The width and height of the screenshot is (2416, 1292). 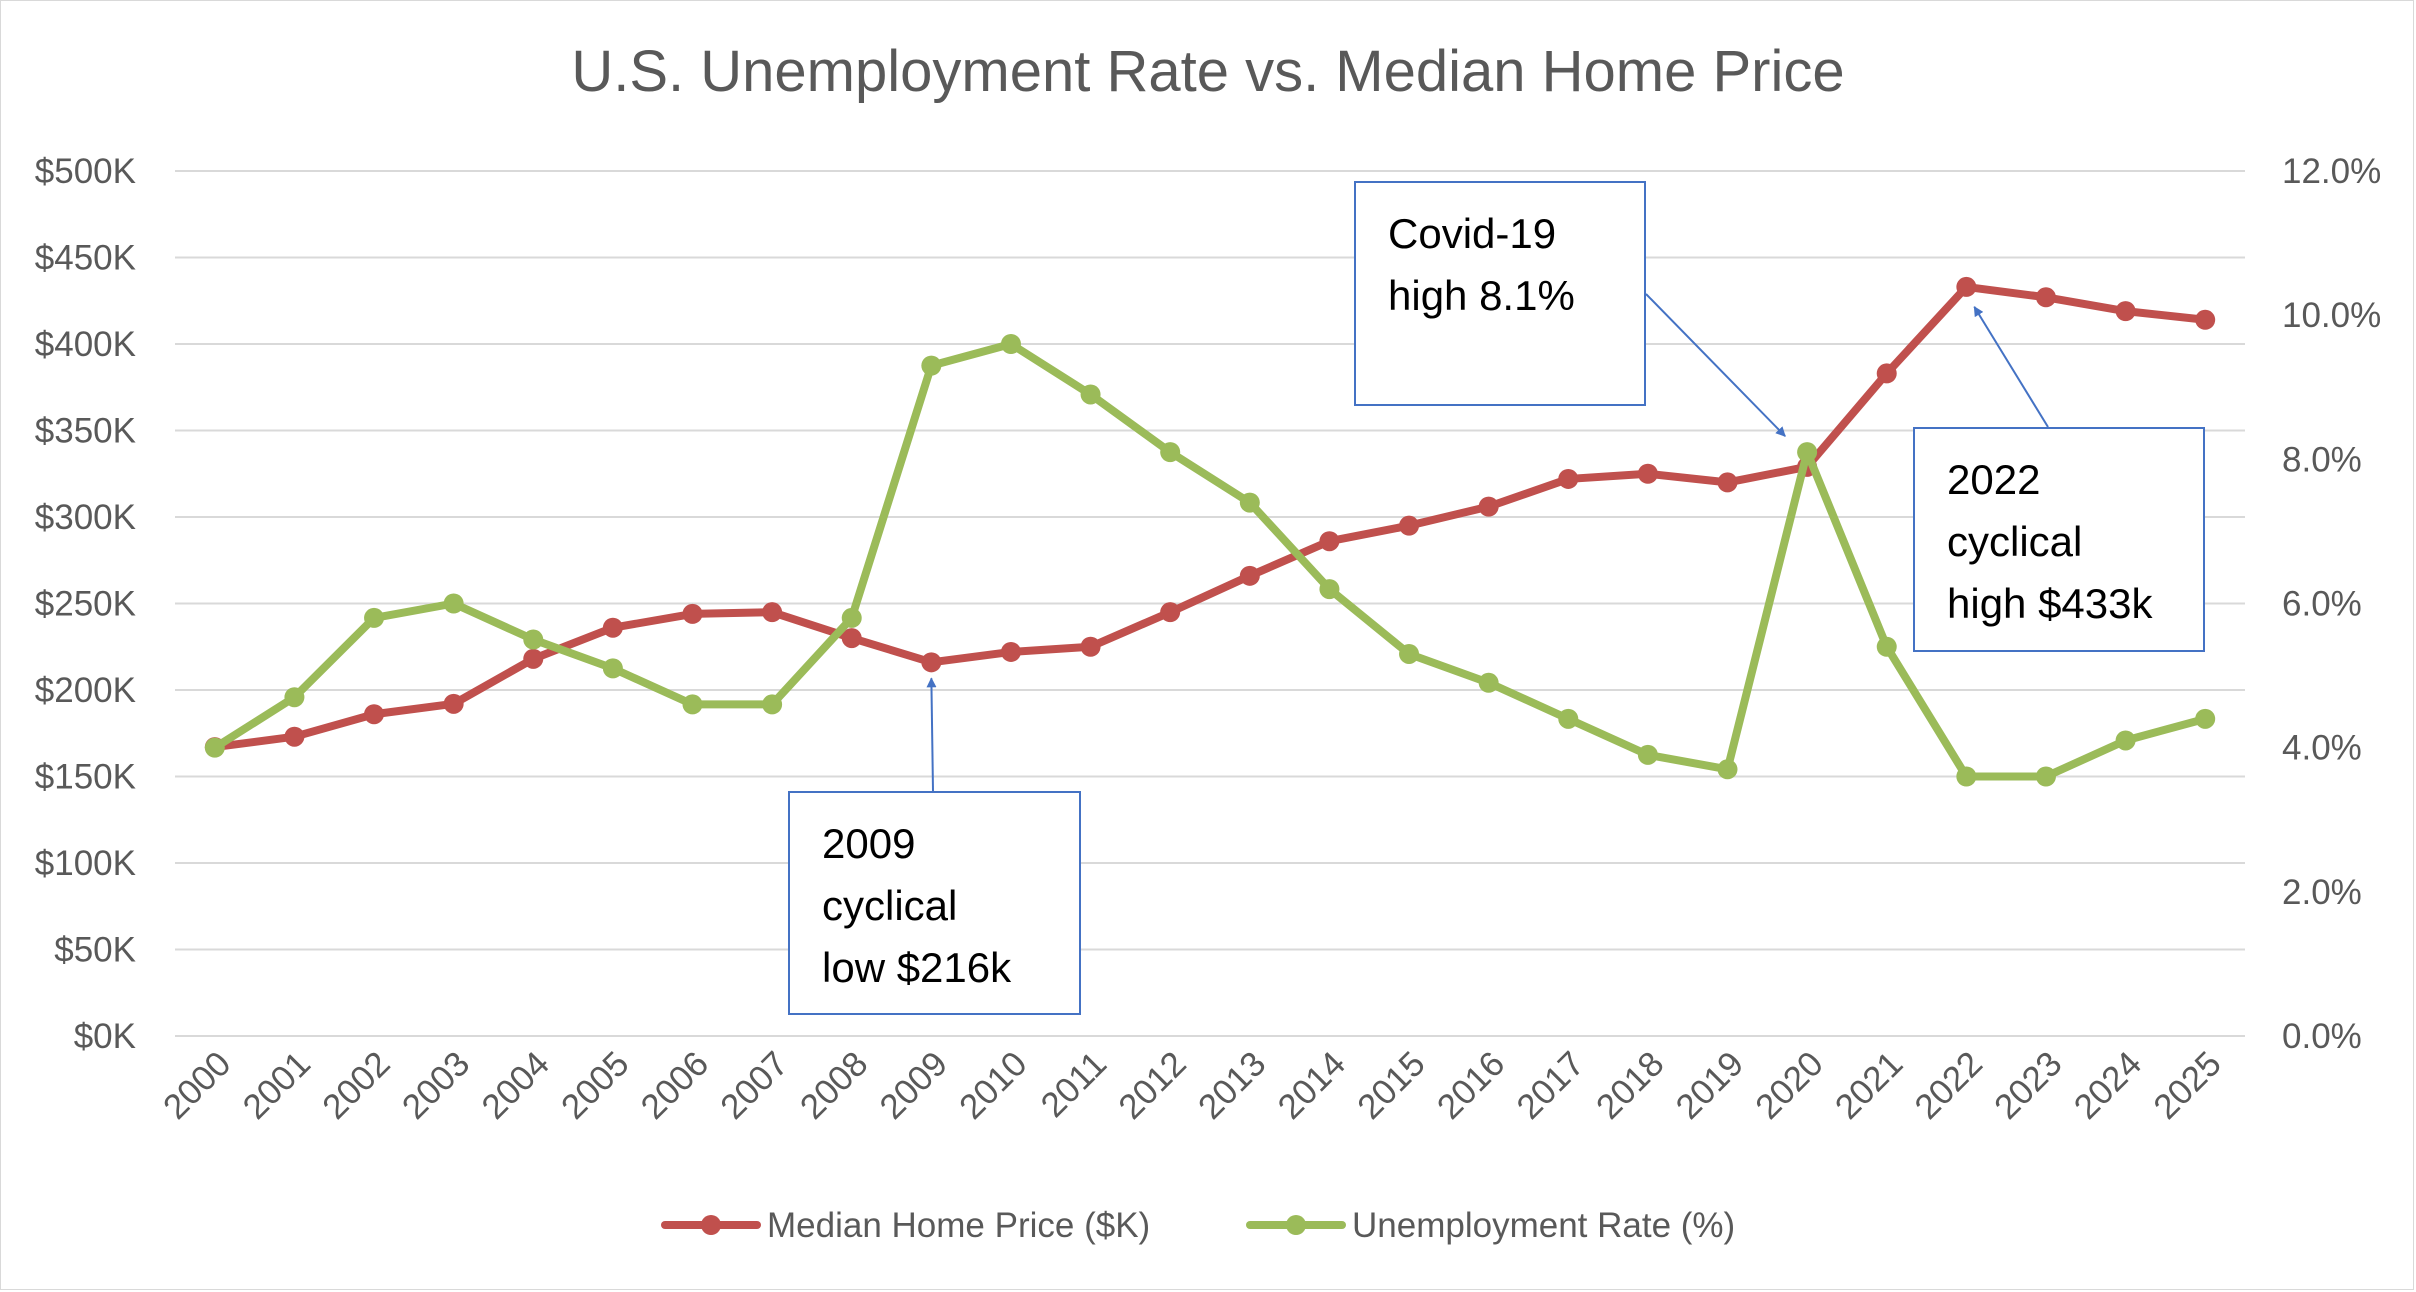 I want to click on y-left-tick-label: $300K, so click(x=85, y=517).